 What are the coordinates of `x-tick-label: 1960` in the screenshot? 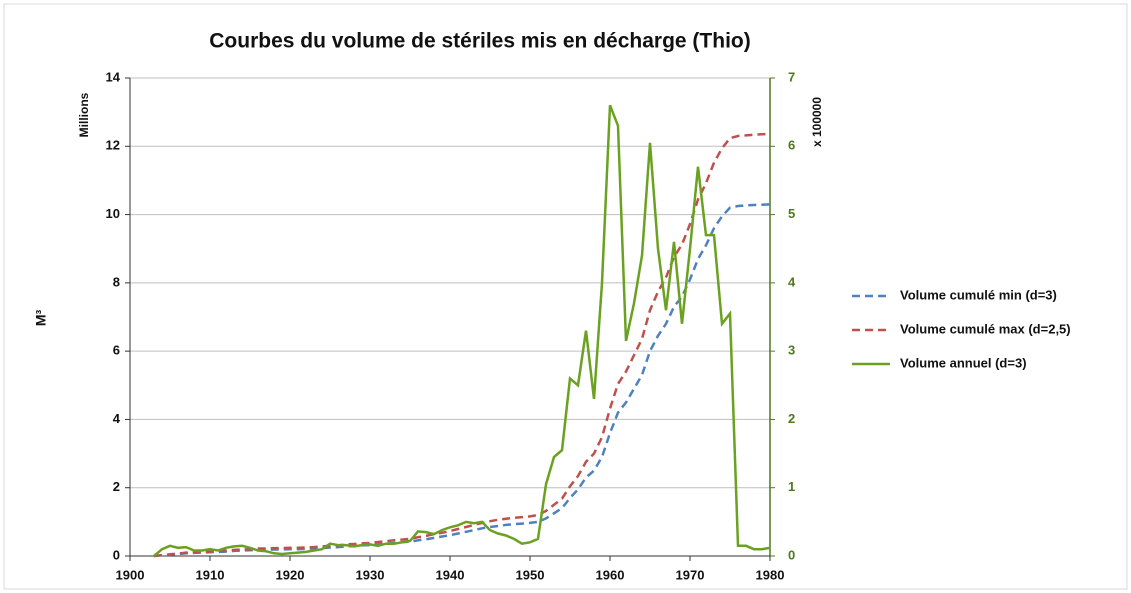 It's located at (610, 574).